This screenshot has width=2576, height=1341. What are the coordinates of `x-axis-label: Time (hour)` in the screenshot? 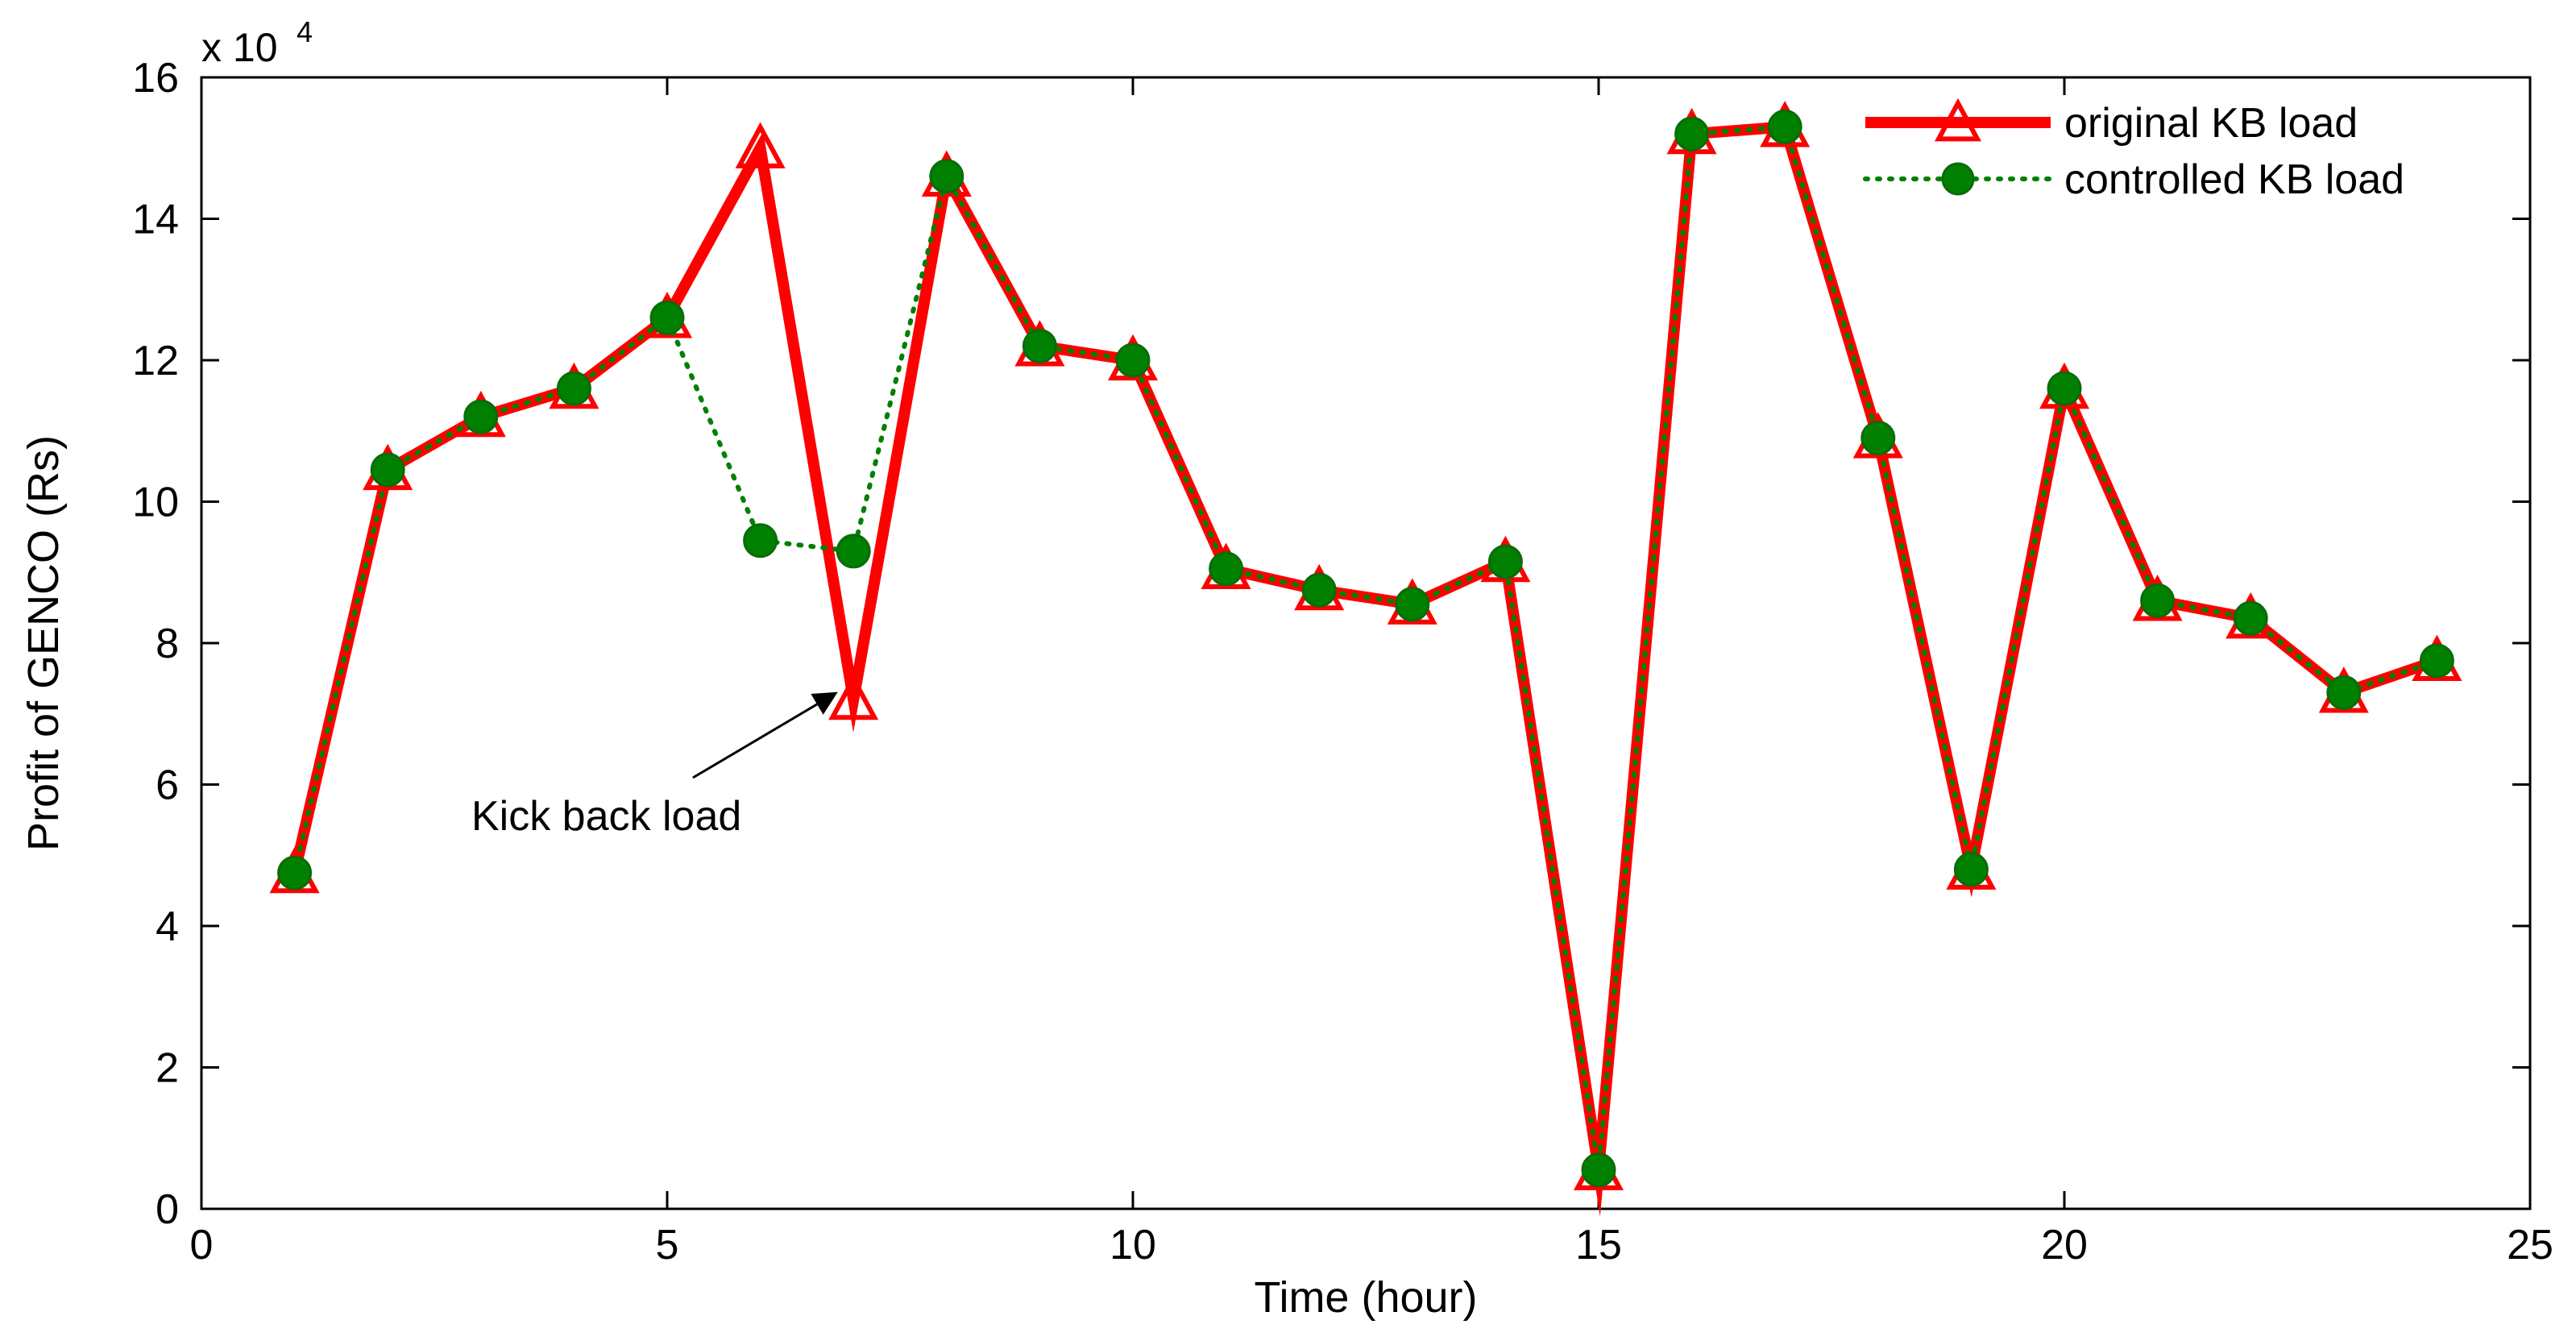 It's located at (1365, 1297).